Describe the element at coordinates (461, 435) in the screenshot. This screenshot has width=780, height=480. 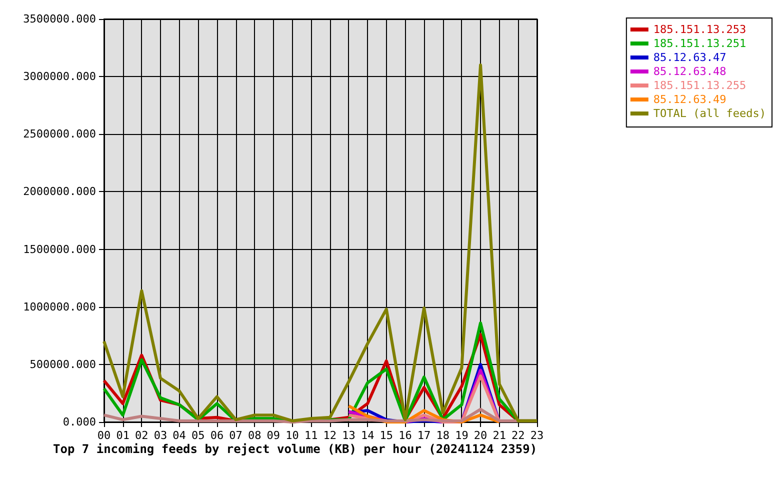
I see `x-tick-label: 19` at that location.